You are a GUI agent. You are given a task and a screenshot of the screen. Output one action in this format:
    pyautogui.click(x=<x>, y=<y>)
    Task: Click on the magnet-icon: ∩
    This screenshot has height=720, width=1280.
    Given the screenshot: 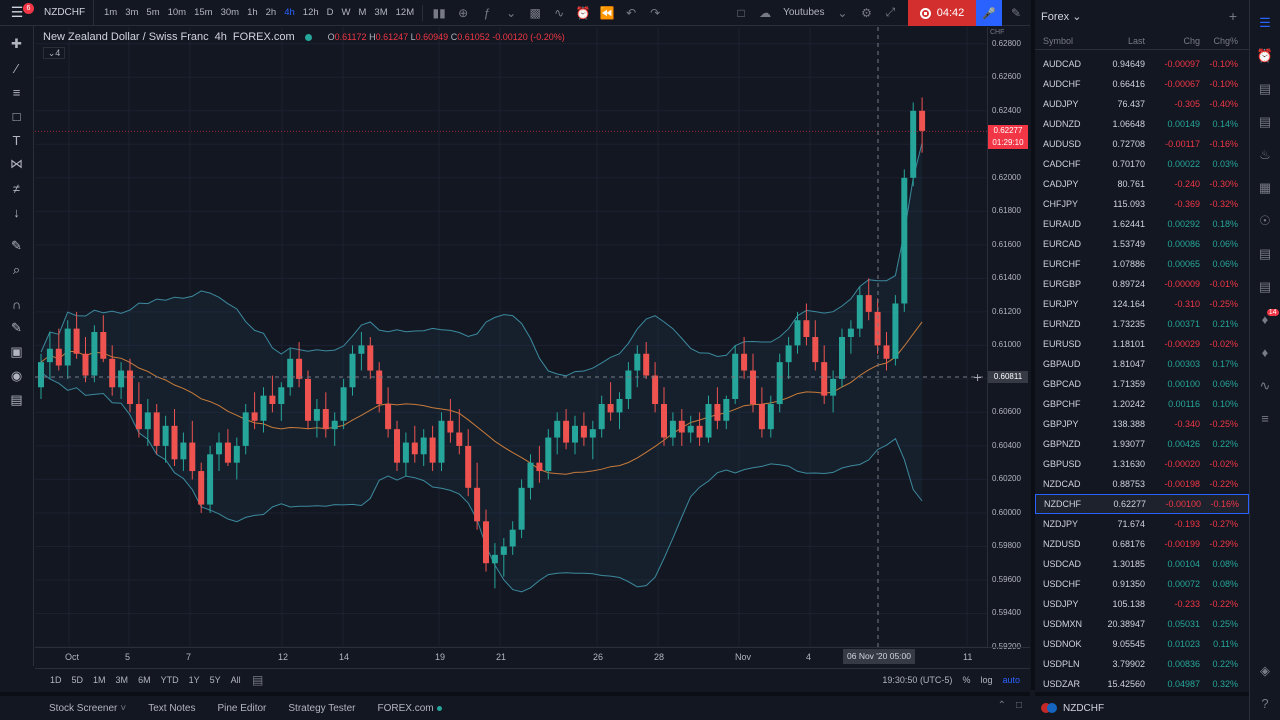 What is the action you would take?
    pyautogui.click(x=16, y=304)
    